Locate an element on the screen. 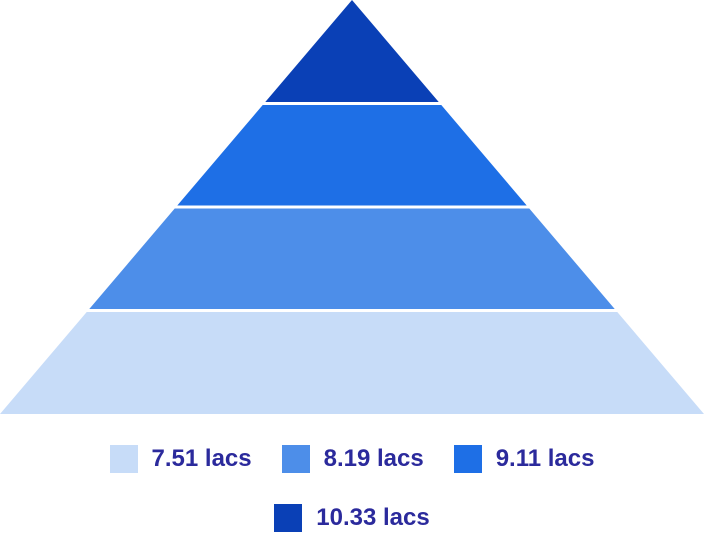  legend-row-2: 10.33 lacs is located at coordinates (352, 518).